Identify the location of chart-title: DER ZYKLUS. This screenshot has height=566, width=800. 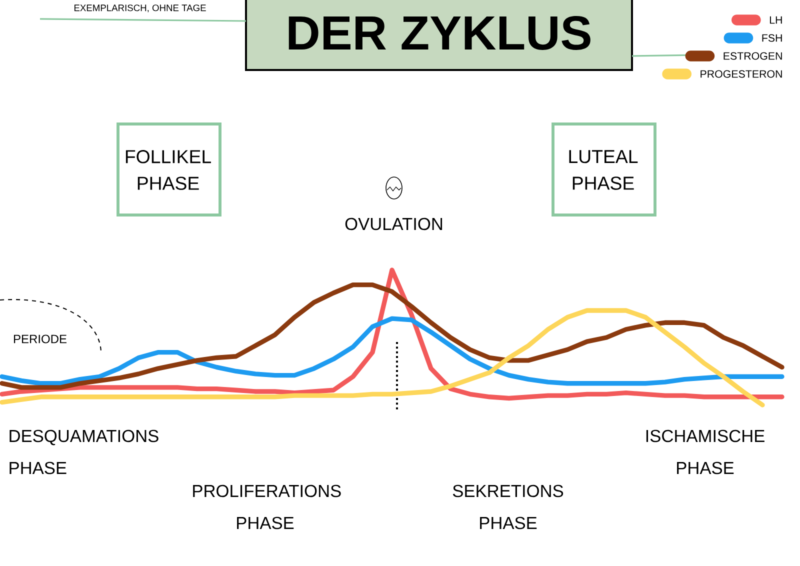
(439, 33).